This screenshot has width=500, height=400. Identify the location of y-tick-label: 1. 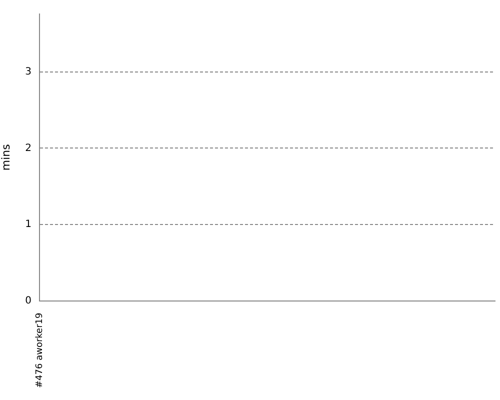
(28, 224).